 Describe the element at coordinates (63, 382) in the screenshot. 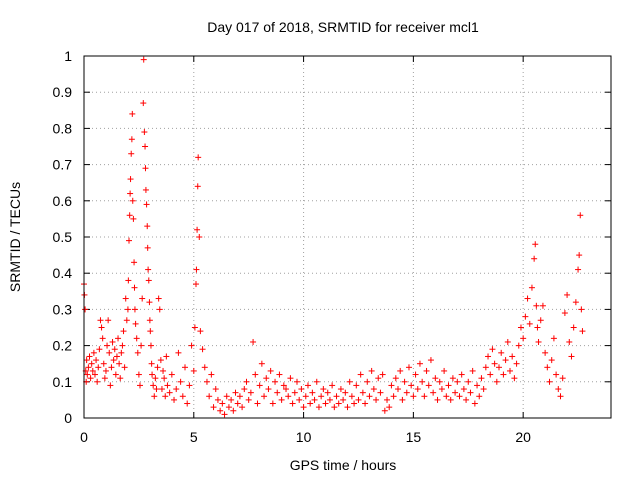

I see `y-tick-label: 0.1` at that location.